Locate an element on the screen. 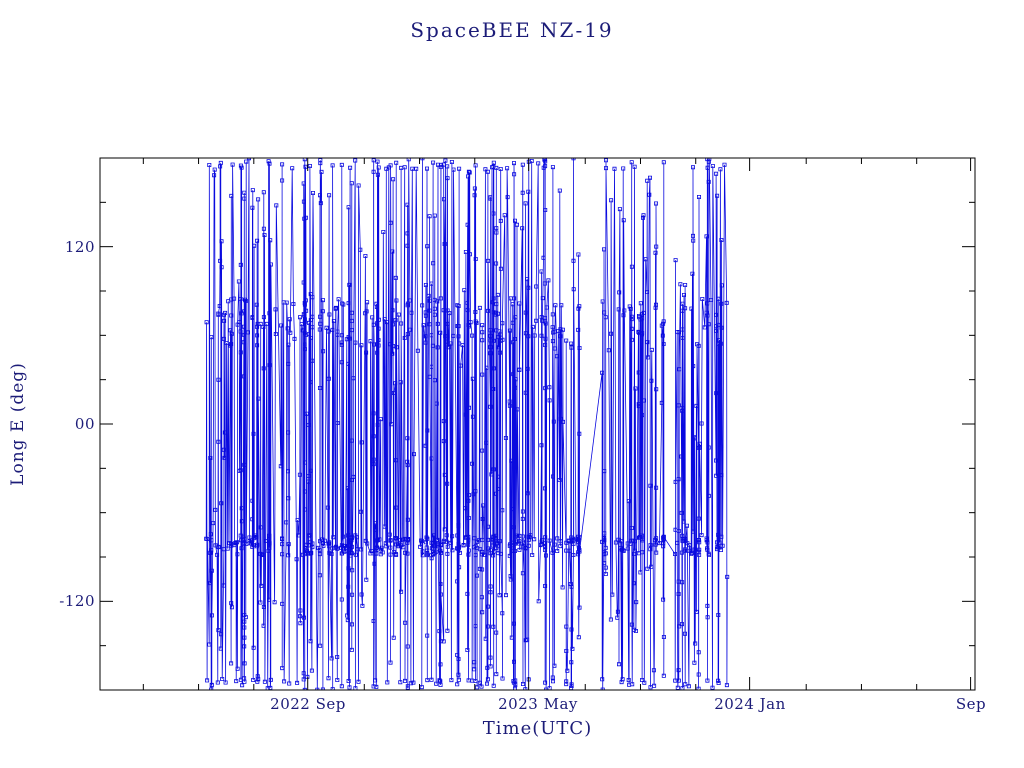  y-tick-label-120: 120 is located at coordinates (79, 247).